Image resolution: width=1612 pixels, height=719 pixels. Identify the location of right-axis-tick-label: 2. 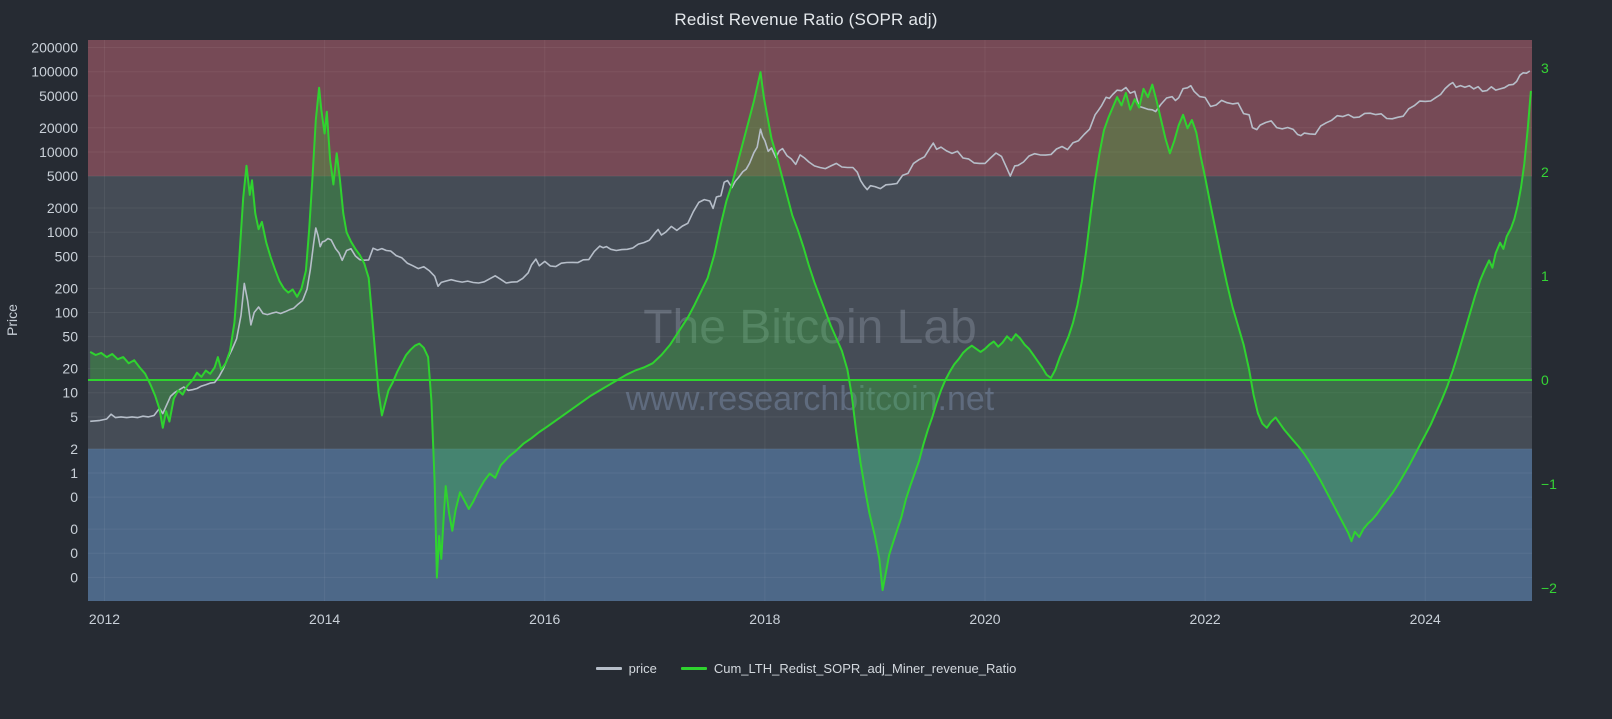
(1545, 172).